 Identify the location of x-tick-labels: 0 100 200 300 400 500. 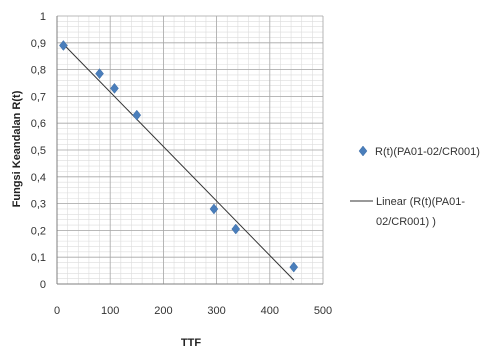
(193, 311).